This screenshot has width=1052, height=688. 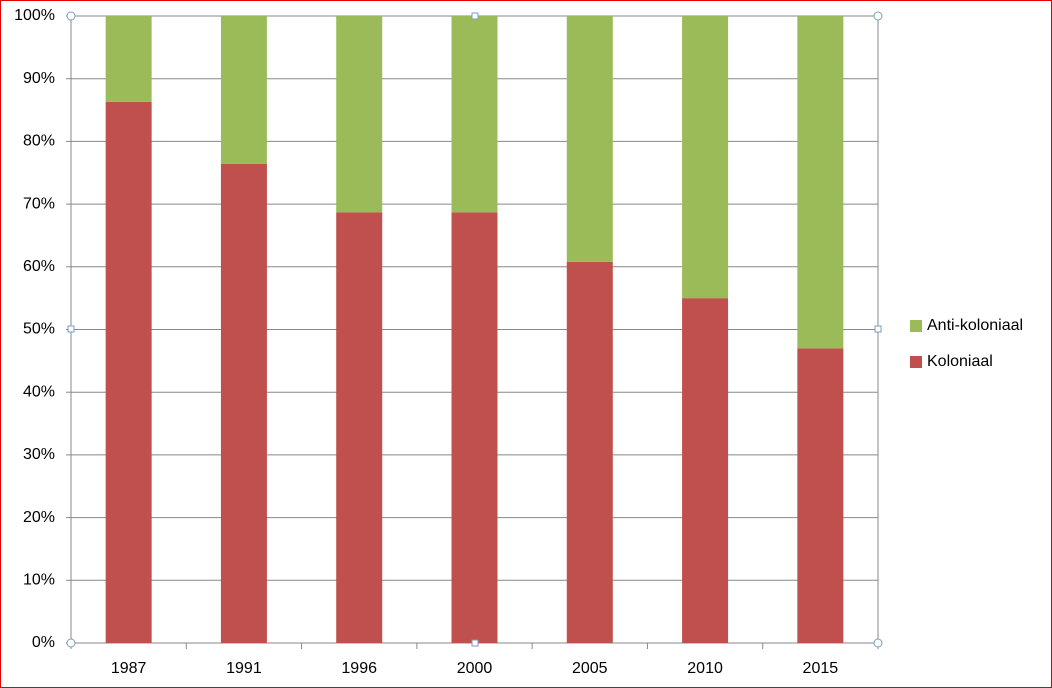 I want to click on x-tick-label: 1991, so click(x=244, y=668).